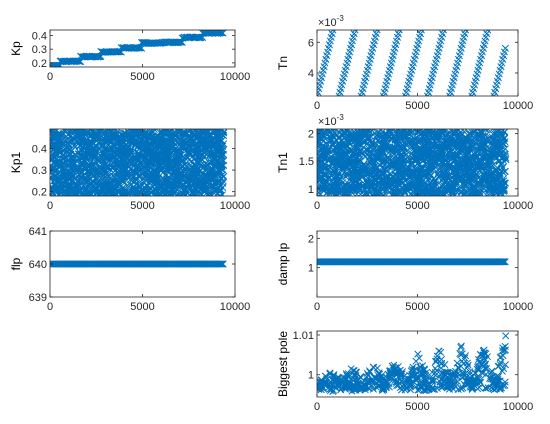 This screenshot has height=424, width=550. What do you see at coordinates (331, 21) in the screenshot?
I see `y-exponent: ×10⁻³` at bounding box center [331, 21].